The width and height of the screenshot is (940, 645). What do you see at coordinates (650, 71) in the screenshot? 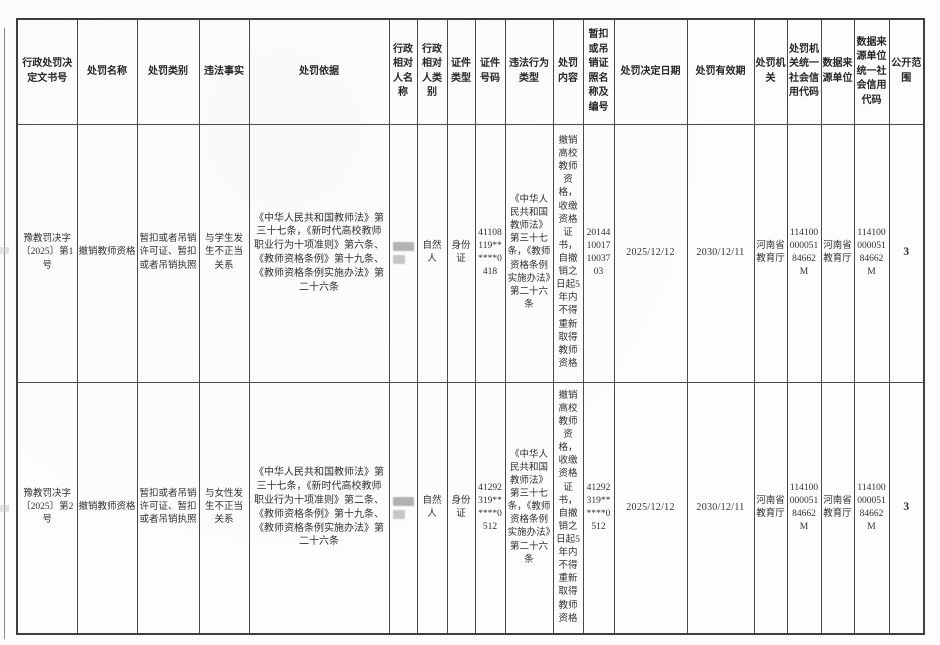
I see `col-header-decision_date: 处罚决定日期` at bounding box center [650, 71].